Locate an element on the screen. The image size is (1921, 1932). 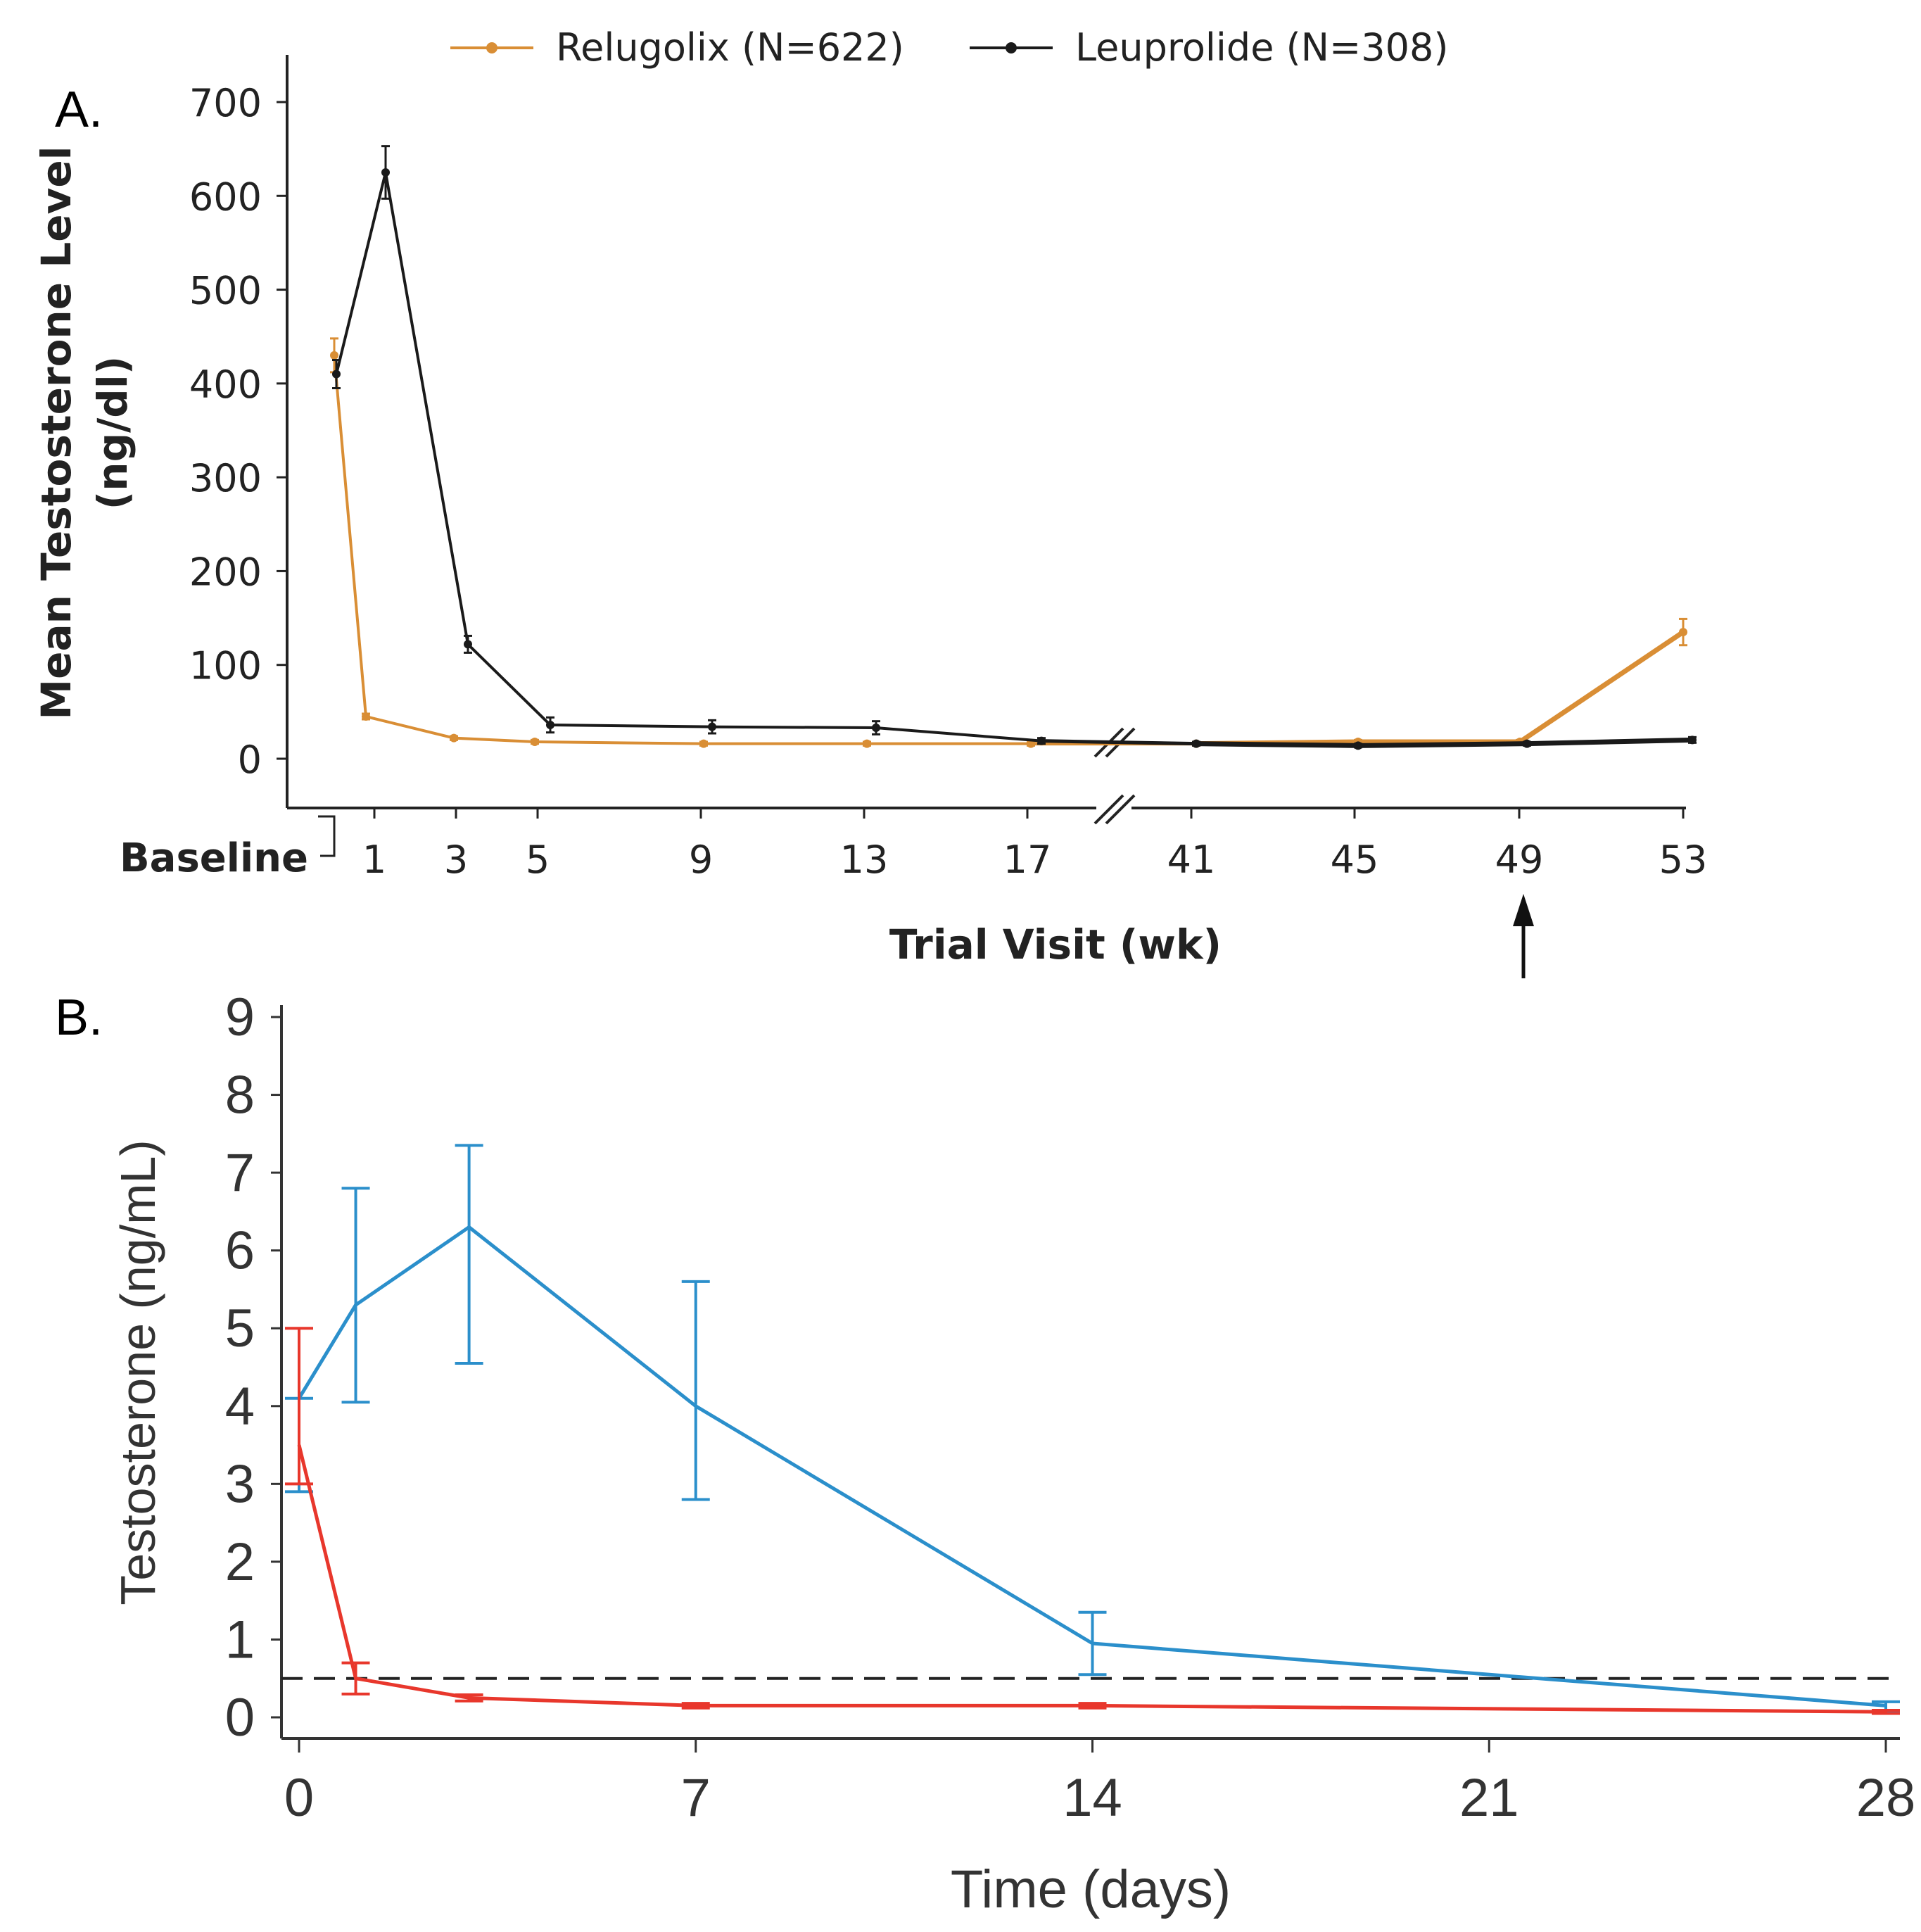
b-y-tick-label-2: 2 is located at coordinates (240, 1562).